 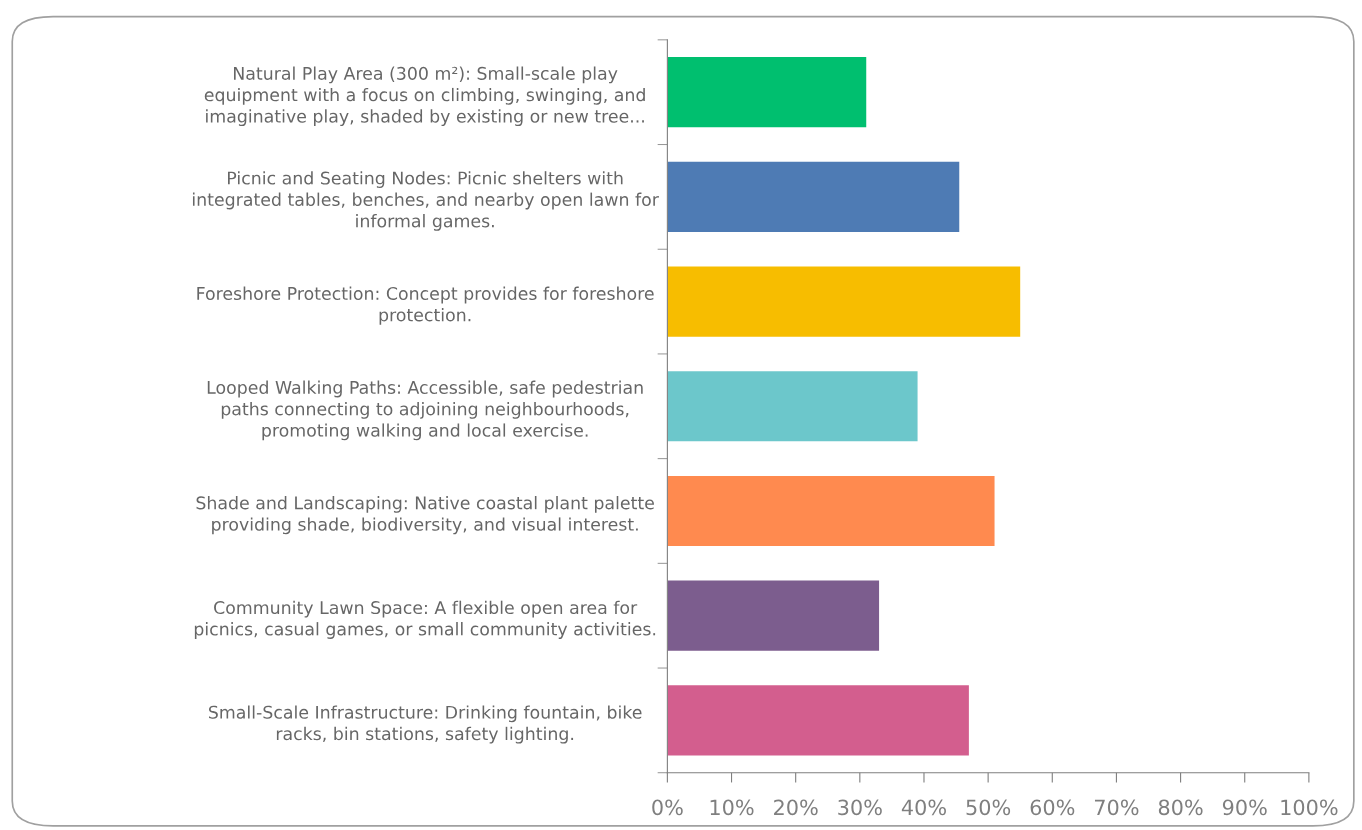 What do you see at coordinates (425, 515) in the screenshot?
I see `y-tick-label: Shade and Landscaping: Native coastal plant palette providing shade, biodiversity, and visual interest.` at bounding box center [425, 515].